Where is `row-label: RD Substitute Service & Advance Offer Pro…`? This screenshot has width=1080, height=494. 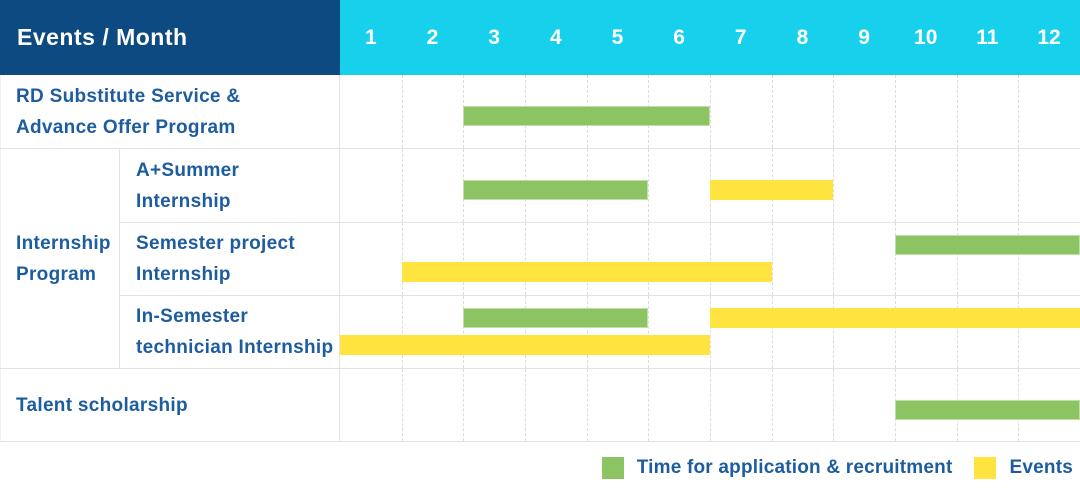
row-label: RD Substitute Service & Advance Offer Pro… is located at coordinates (170, 111).